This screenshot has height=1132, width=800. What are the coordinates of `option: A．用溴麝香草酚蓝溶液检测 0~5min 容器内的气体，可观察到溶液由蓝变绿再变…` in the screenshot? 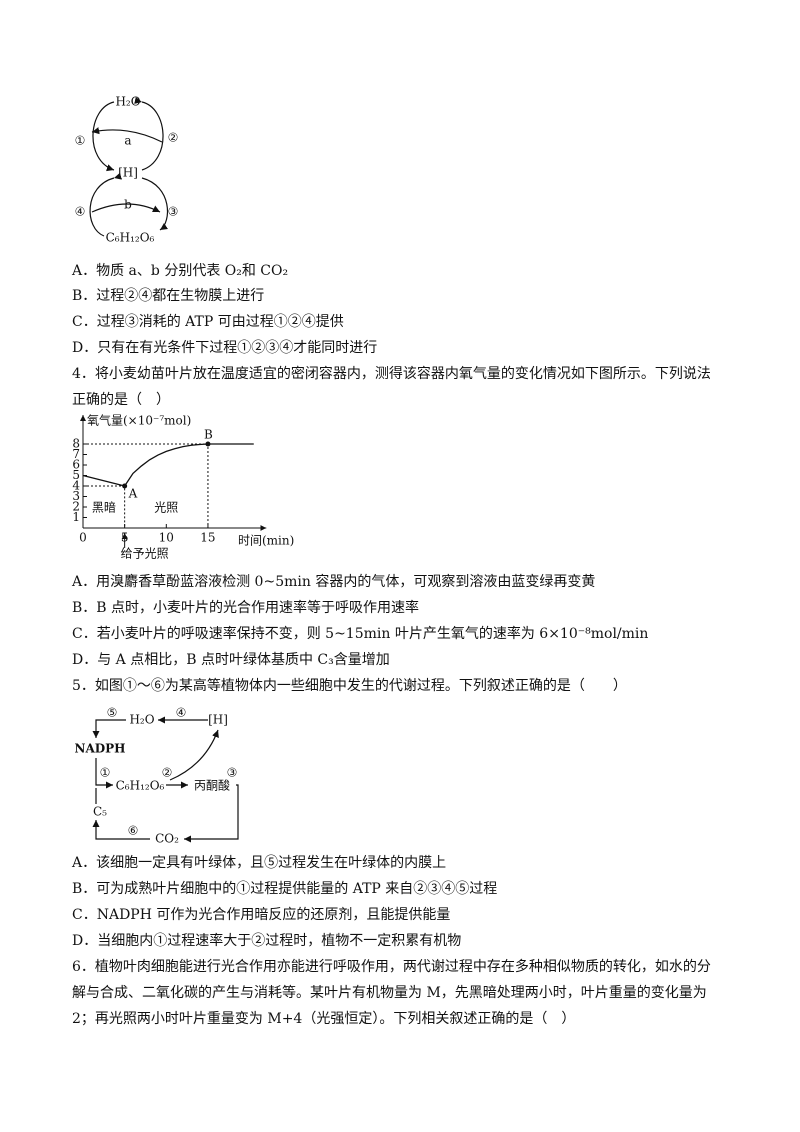 It's located at (334, 582).